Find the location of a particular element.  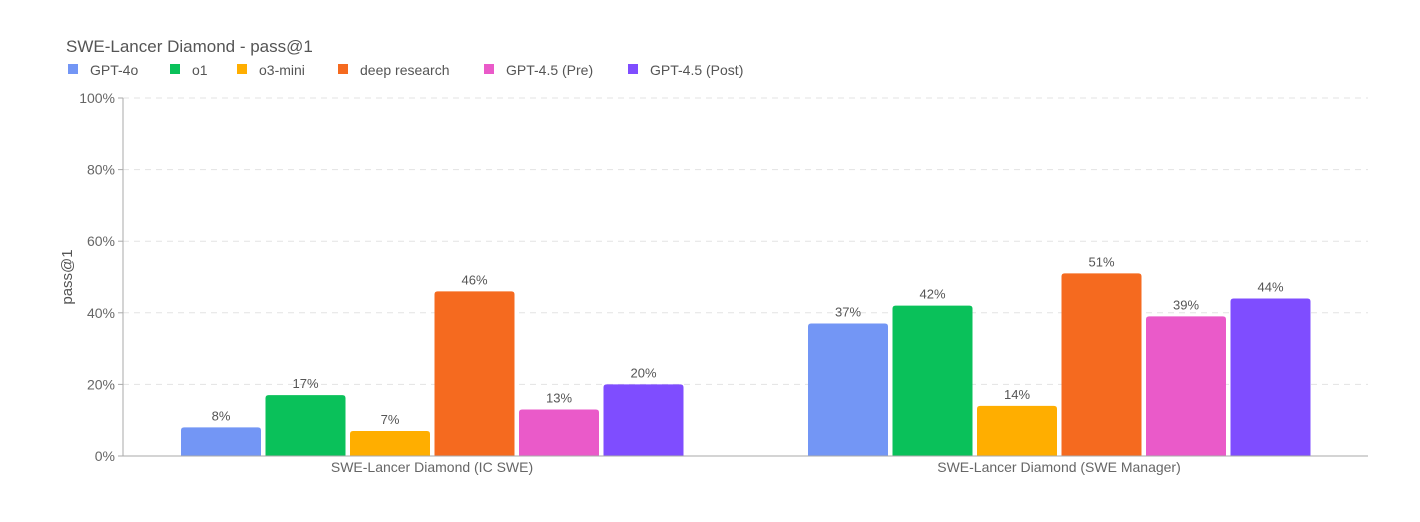

y-tick-label: 40% is located at coordinates (101, 313).